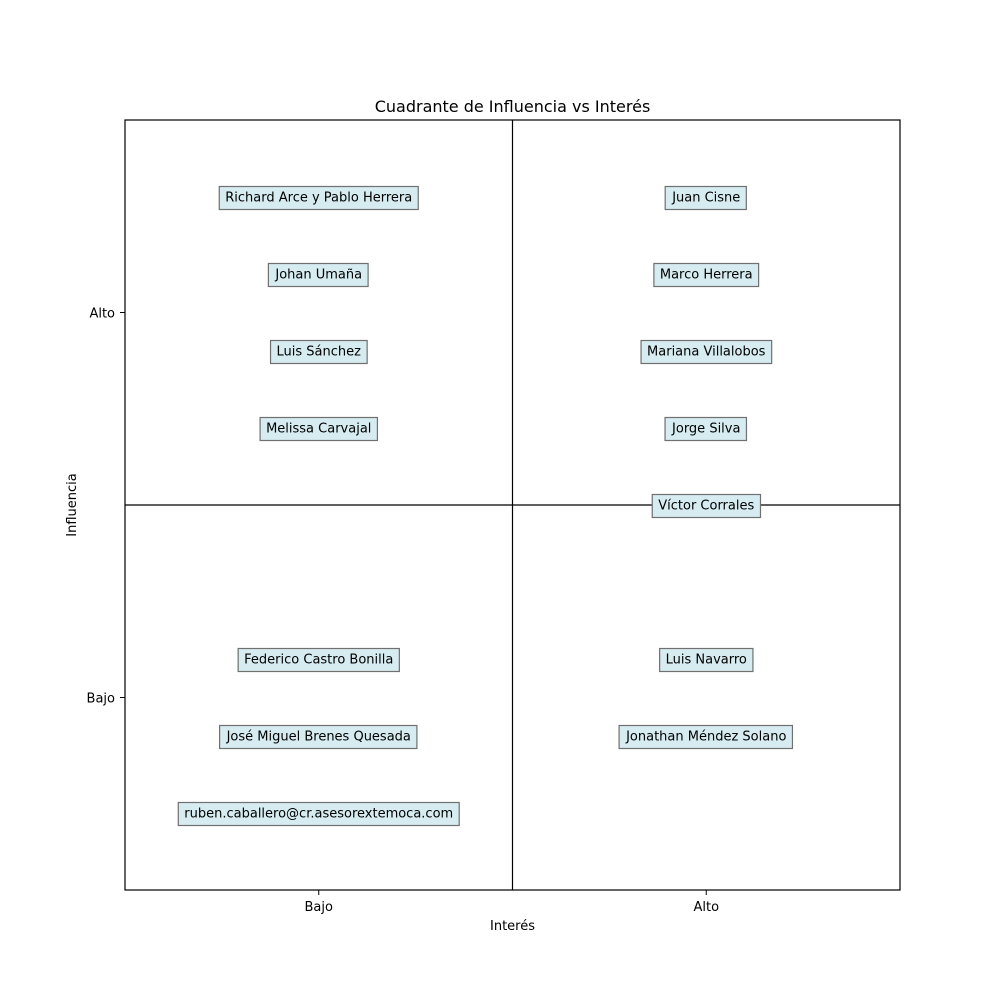 This screenshot has width=1000, height=1000. I want to click on point-label: Johan Umaña, so click(318, 275).